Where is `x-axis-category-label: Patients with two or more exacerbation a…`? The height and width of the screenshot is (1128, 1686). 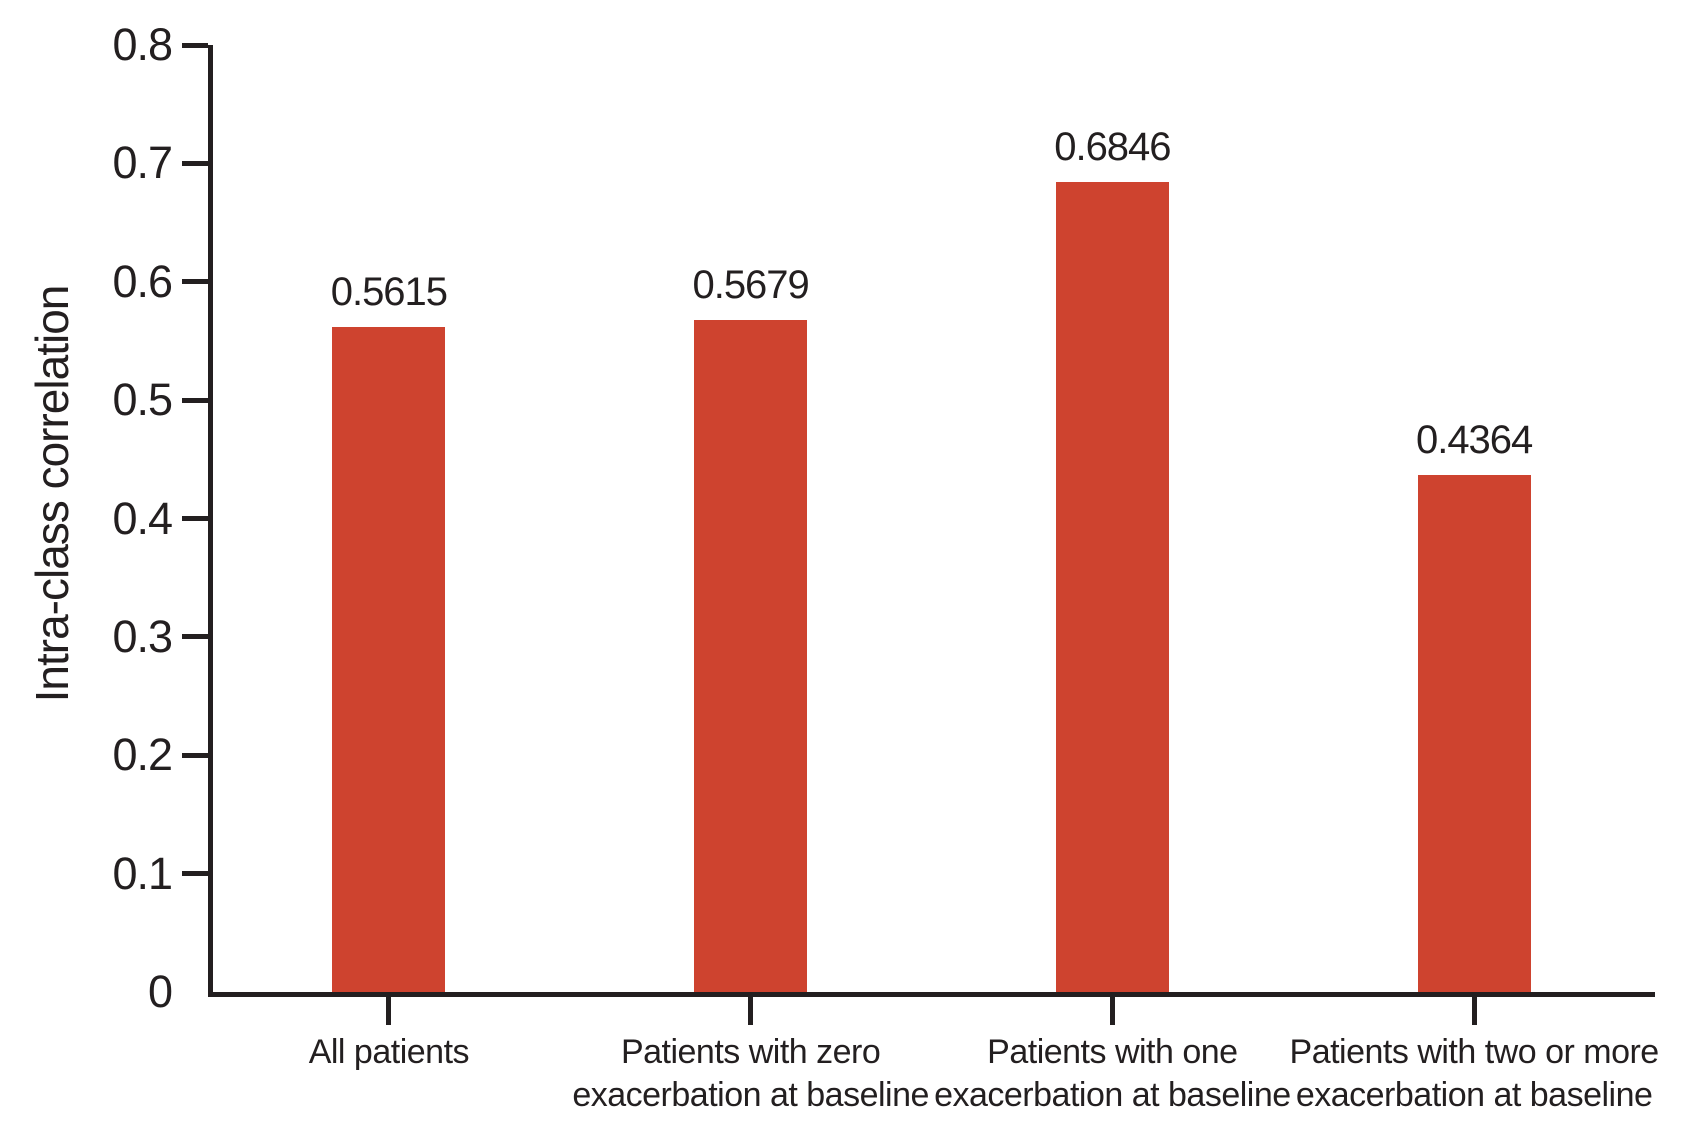
x-axis-category-label: Patients with two or more exacerbation a… is located at coordinates (1474, 1073).